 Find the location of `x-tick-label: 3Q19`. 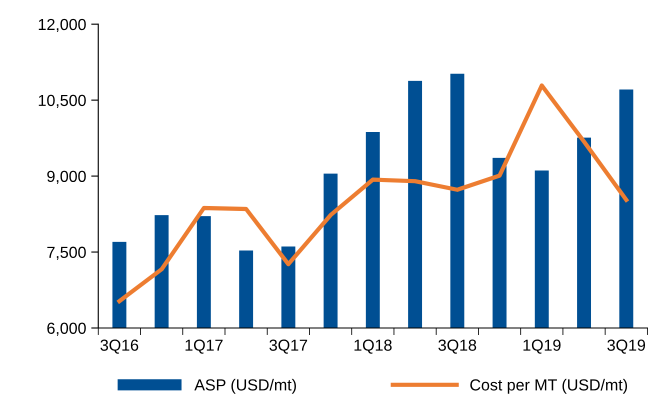

x-tick-label: 3Q19 is located at coordinates (626, 347).